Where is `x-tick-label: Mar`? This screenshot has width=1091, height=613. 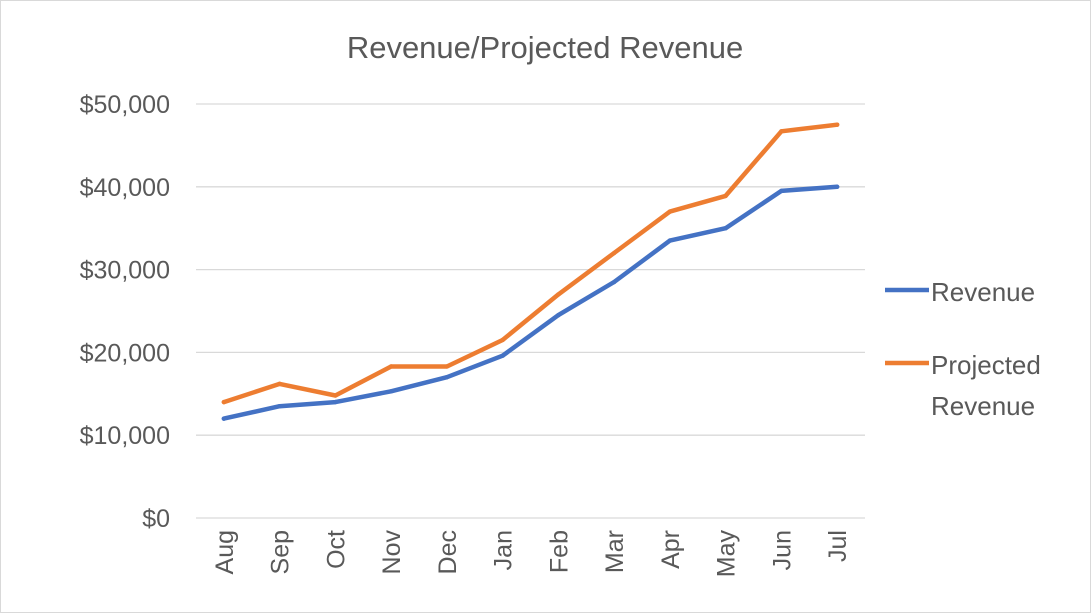
x-tick-label: Mar is located at coordinates (615, 551).